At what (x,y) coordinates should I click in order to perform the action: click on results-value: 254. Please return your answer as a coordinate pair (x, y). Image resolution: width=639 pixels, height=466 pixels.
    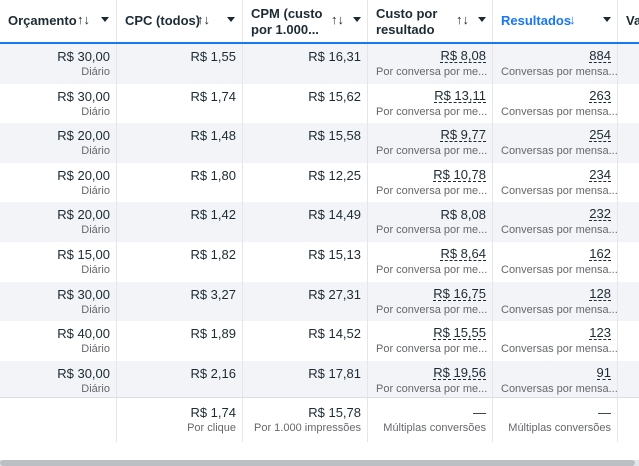
    Looking at the image, I should click on (600, 135).